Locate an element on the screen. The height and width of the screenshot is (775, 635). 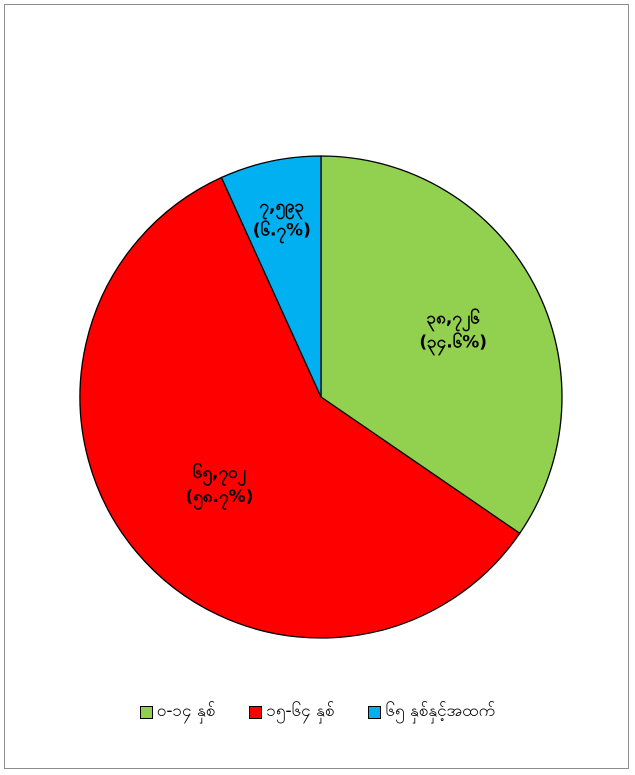
legend-swatch-red is located at coordinates (256, 712).